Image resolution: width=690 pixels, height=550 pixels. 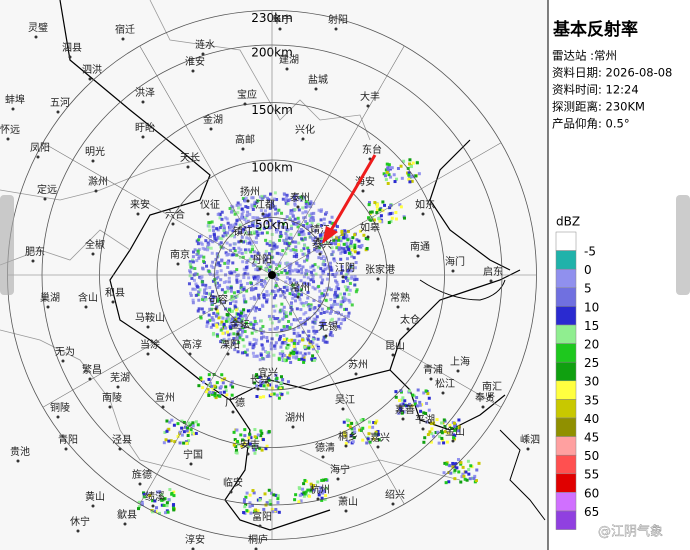 What do you see at coordinates (591, 419) in the screenshot?
I see `legend-label: 40` at bounding box center [591, 419].